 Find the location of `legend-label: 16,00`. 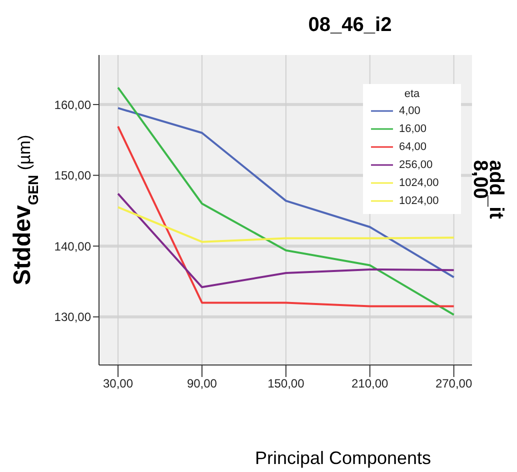

legend-label: 16,00 is located at coordinates (413, 129).